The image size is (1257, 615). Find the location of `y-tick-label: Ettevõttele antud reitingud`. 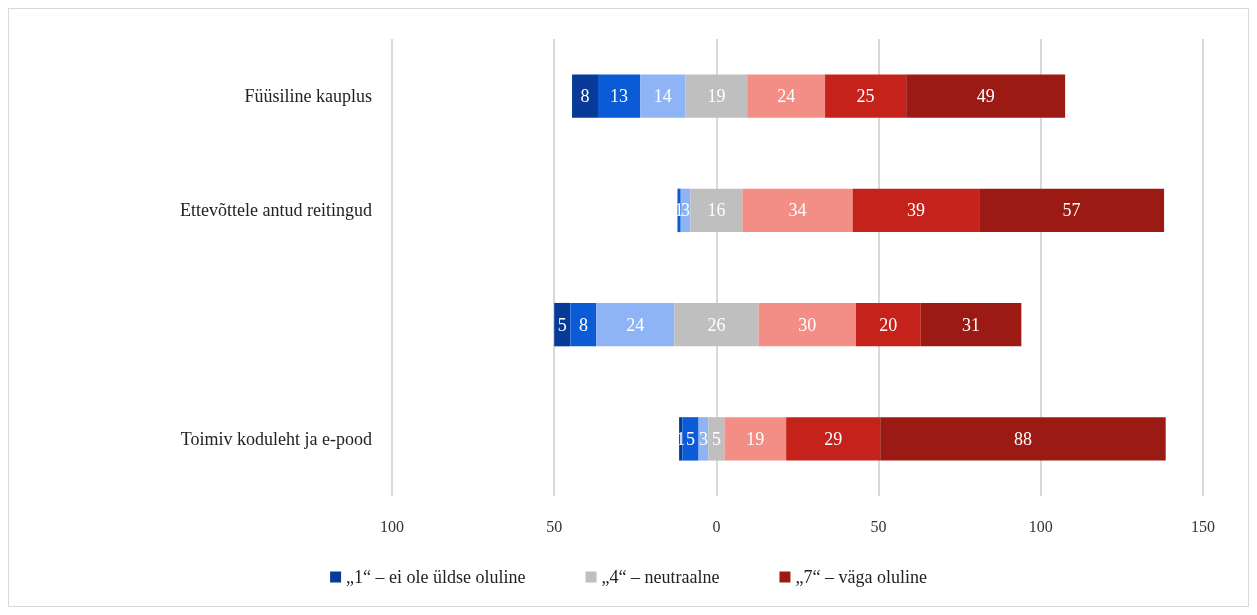

y-tick-label: Ettevõttele antud reitingud is located at coordinates (276, 210).